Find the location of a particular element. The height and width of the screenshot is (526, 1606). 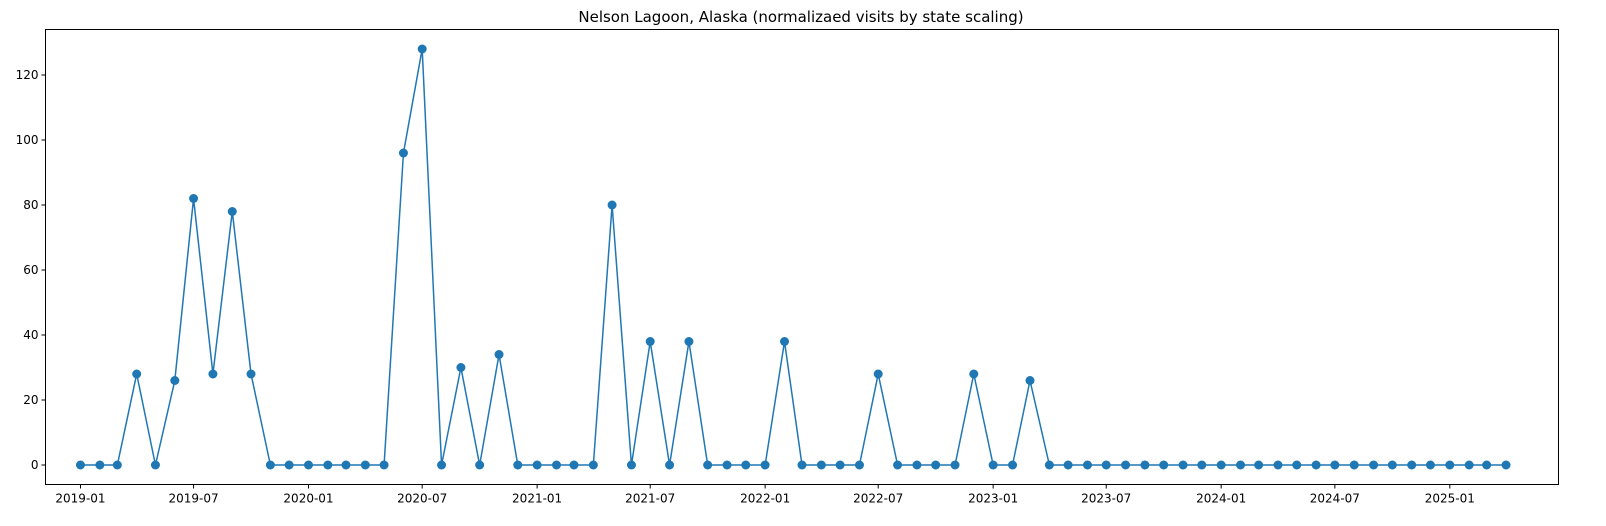

x-tick-label: 2024-07 is located at coordinates (1335, 499).